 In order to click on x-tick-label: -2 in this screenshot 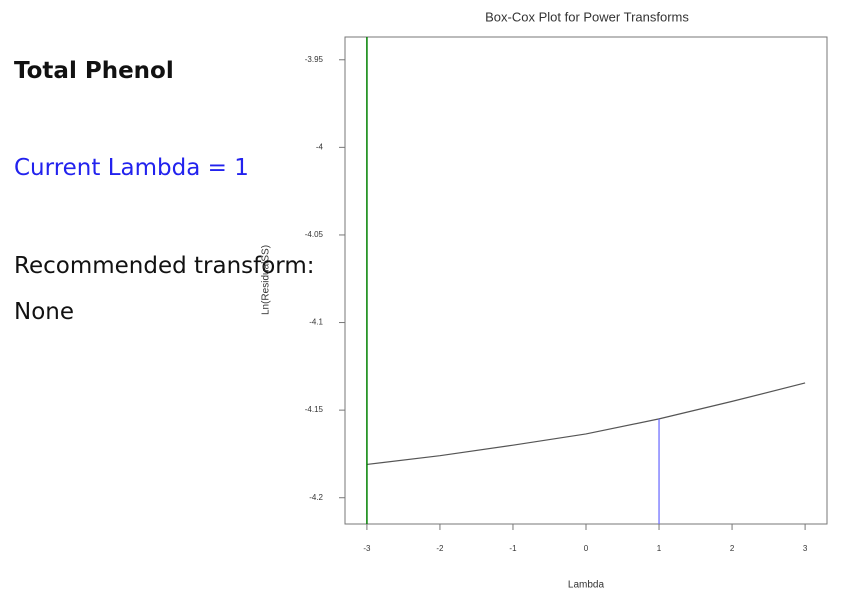, I will do `click(440, 548)`.